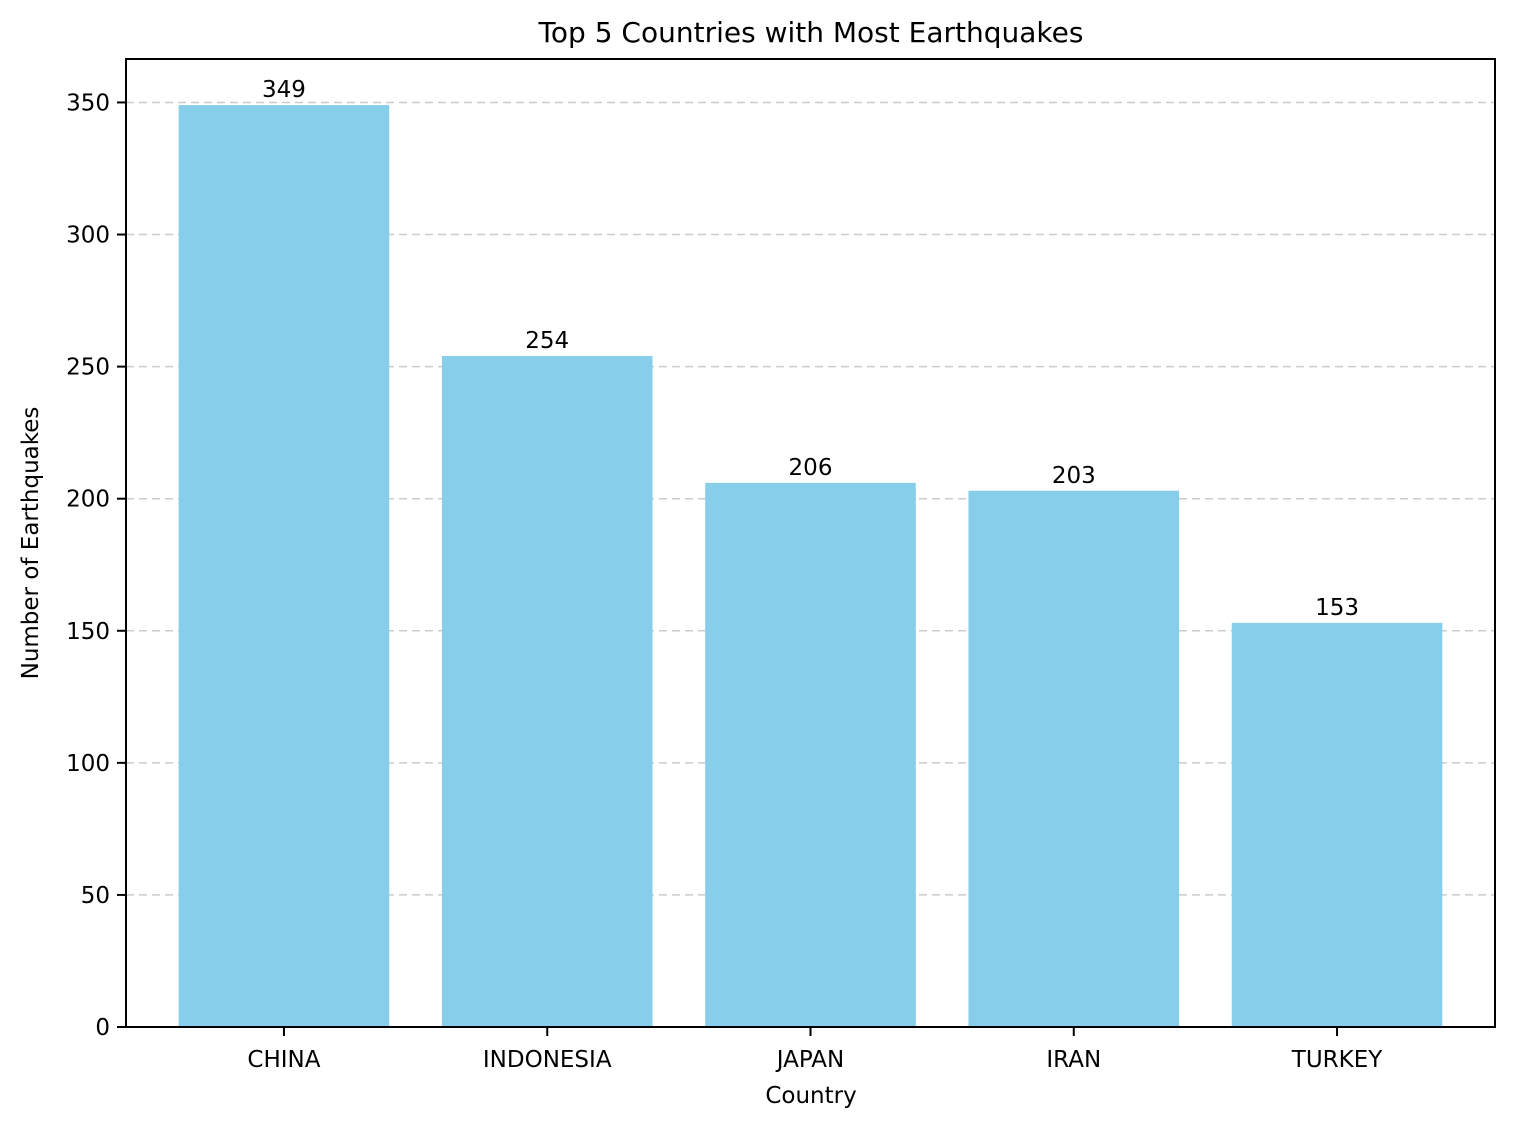  I want to click on x-tick-label: IRAN, so click(1073, 1060).